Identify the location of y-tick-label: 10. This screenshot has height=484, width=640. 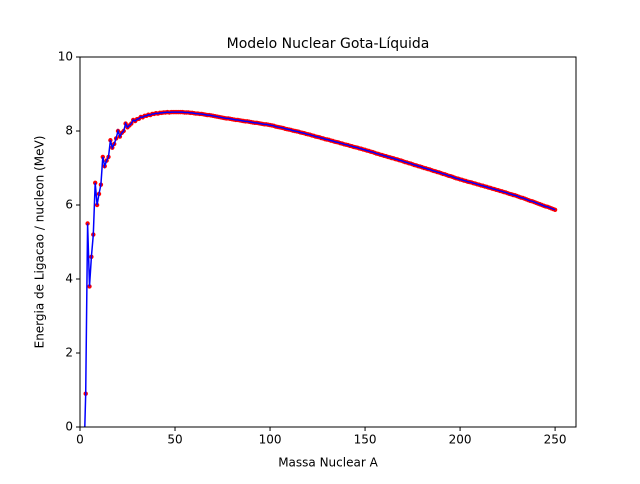
(65, 57).